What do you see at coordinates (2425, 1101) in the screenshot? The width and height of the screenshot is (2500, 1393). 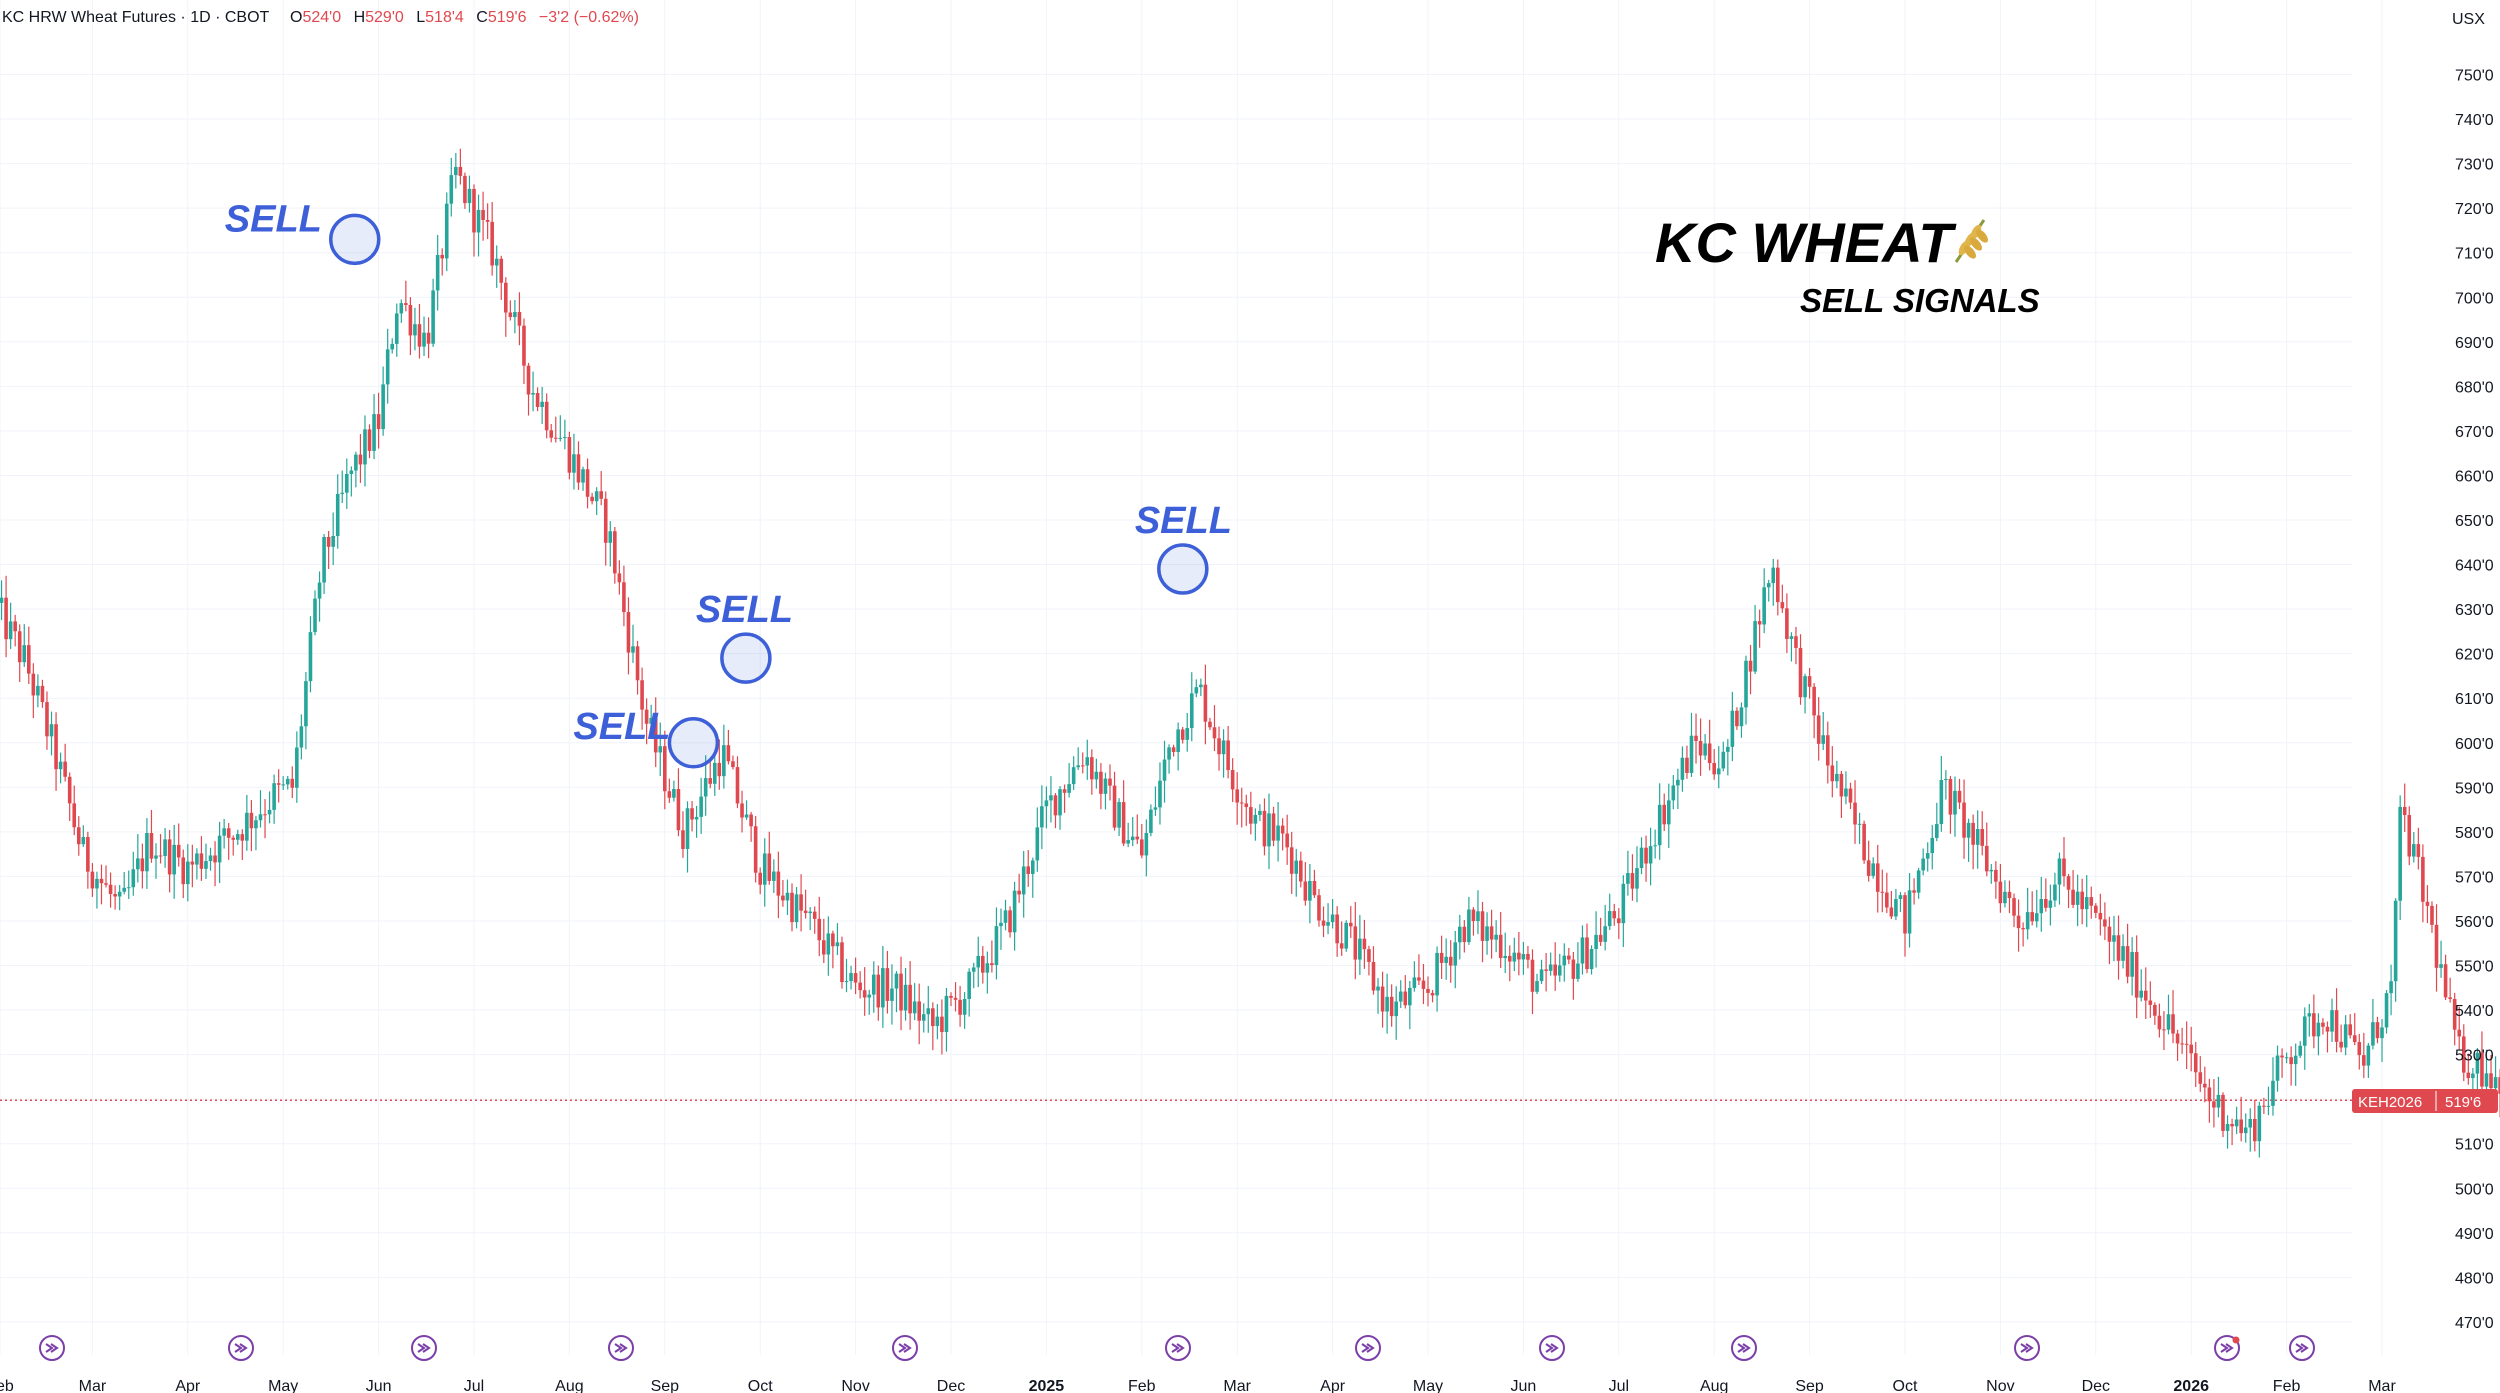 I see `last-price-tag: KEH2026 519'6` at bounding box center [2425, 1101].